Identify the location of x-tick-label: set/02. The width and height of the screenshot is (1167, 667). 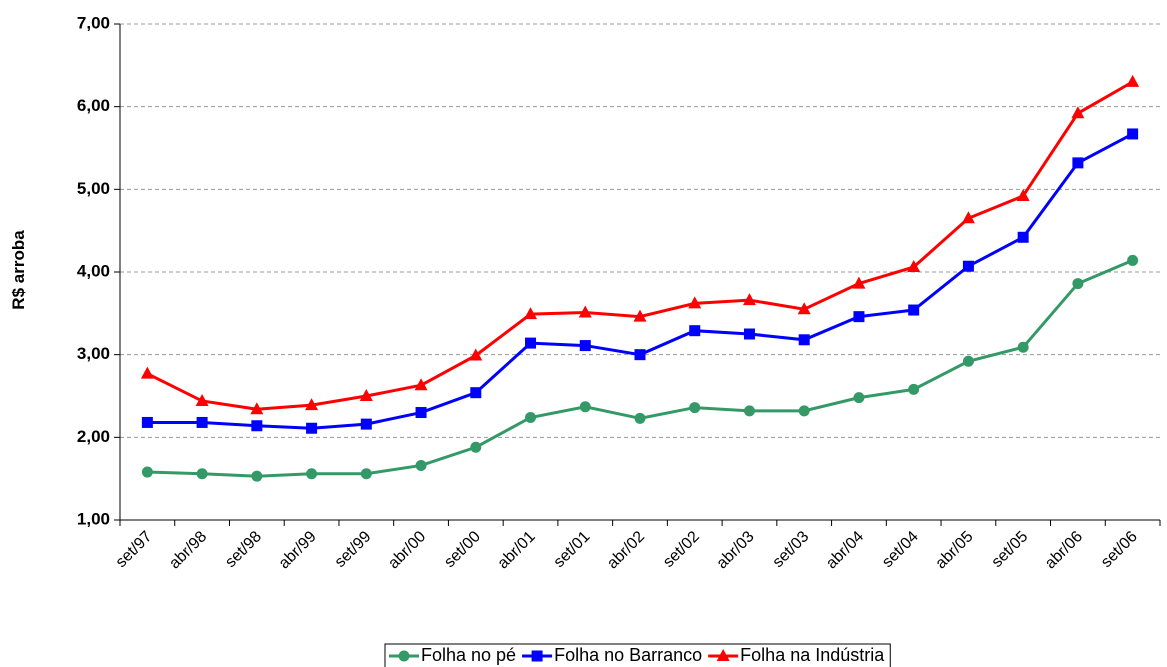
(681, 549).